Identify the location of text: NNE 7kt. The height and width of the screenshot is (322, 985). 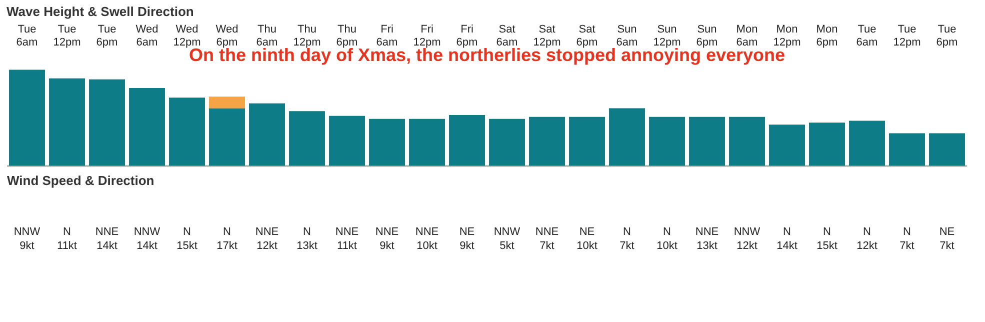
(547, 239).